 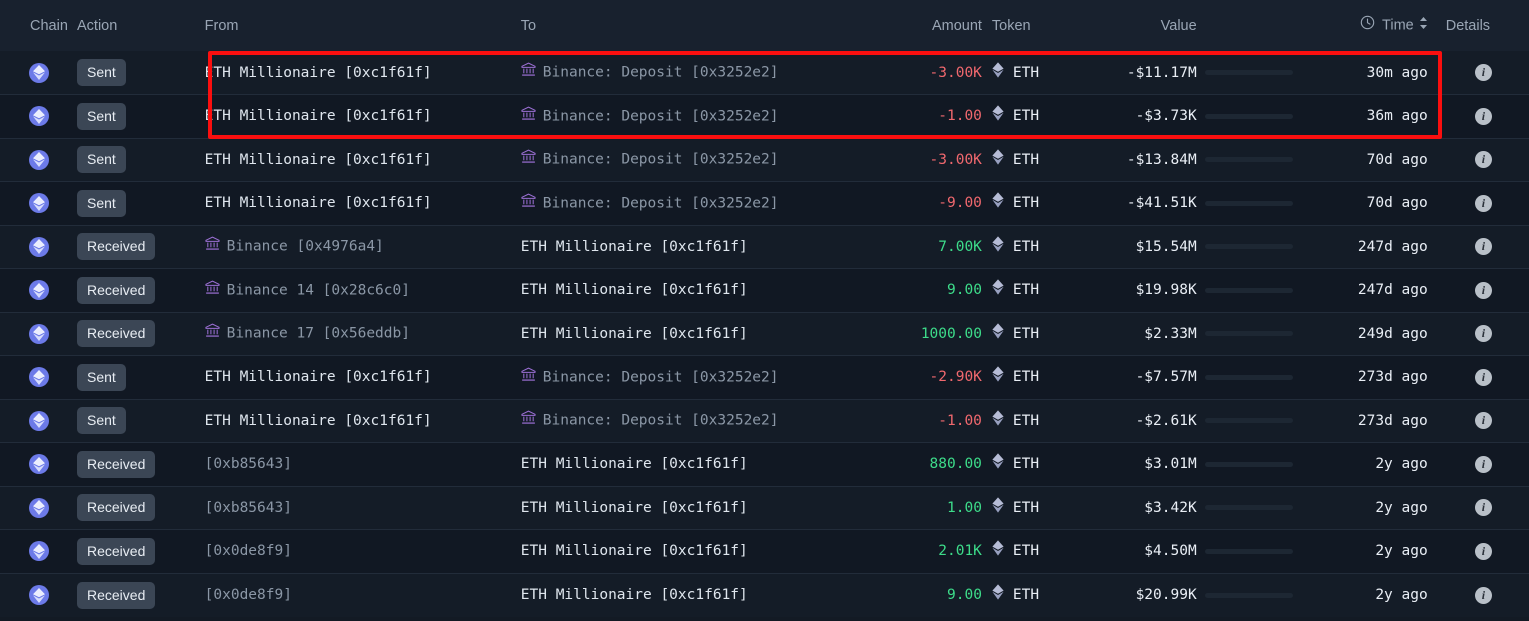 I want to click on eth-token-icon, so click(x=998, y=420).